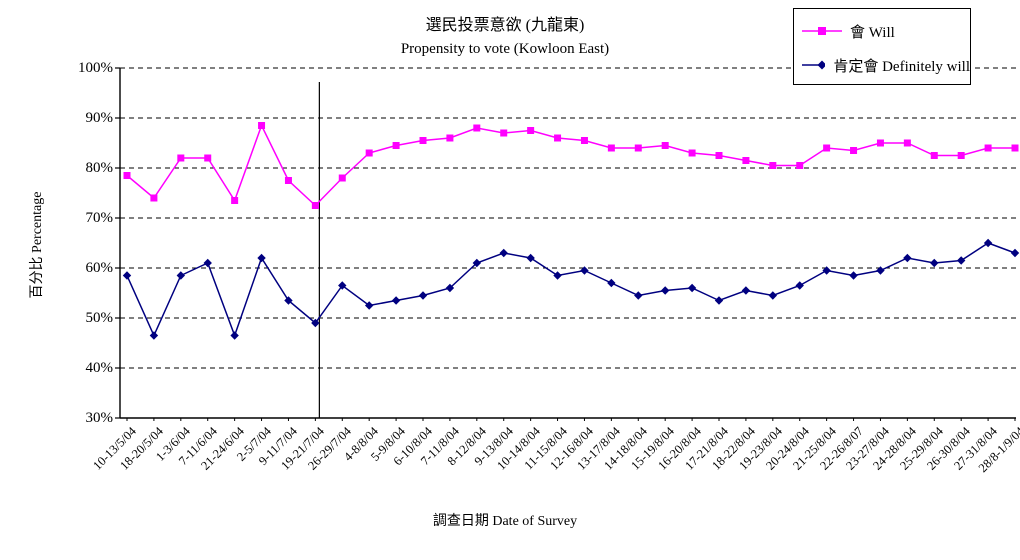  I want to click on chart-title-english: Propensity to vote (Kowloon East), so click(505, 49).